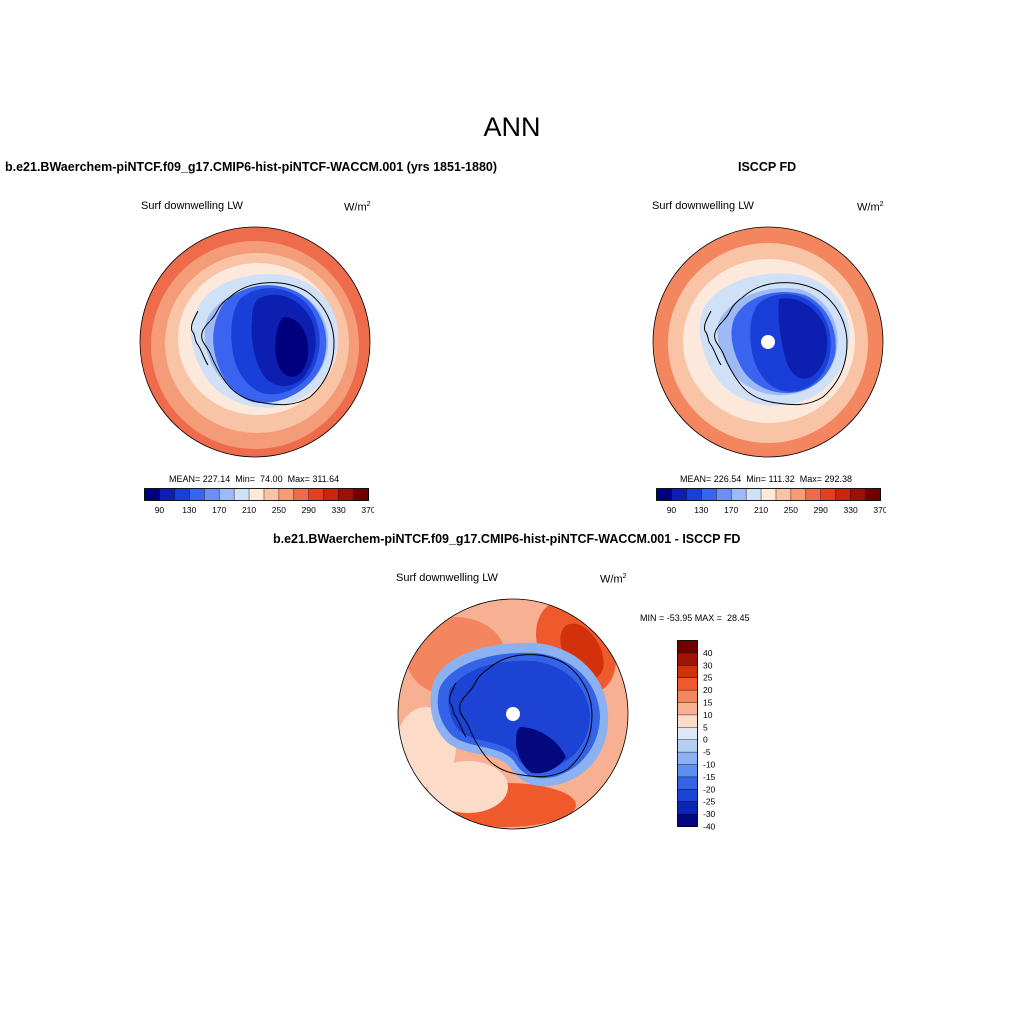 This screenshot has width=1024, height=1024. What do you see at coordinates (731, 510) in the screenshot?
I see `obs-colorbar-label: 170` at bounding box center [731, 510].